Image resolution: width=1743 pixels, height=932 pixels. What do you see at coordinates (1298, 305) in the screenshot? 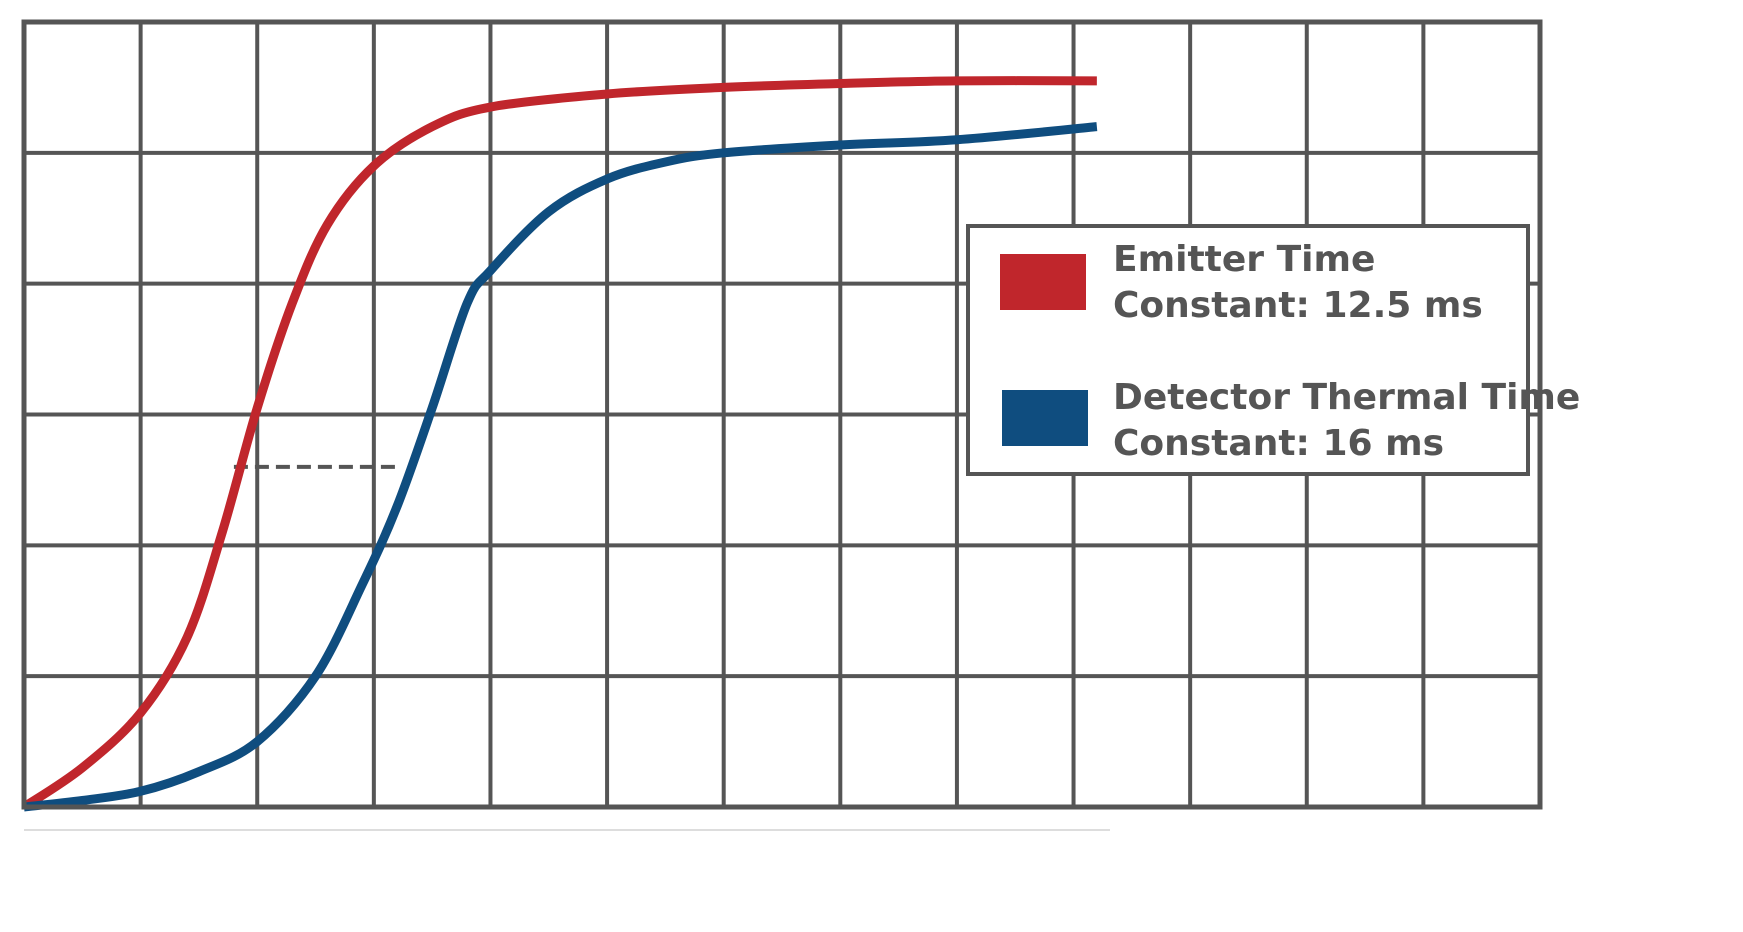
I see `legend-label-emitter-line2: Constant: 12.5 ms` at bounding box center [1298, 305].